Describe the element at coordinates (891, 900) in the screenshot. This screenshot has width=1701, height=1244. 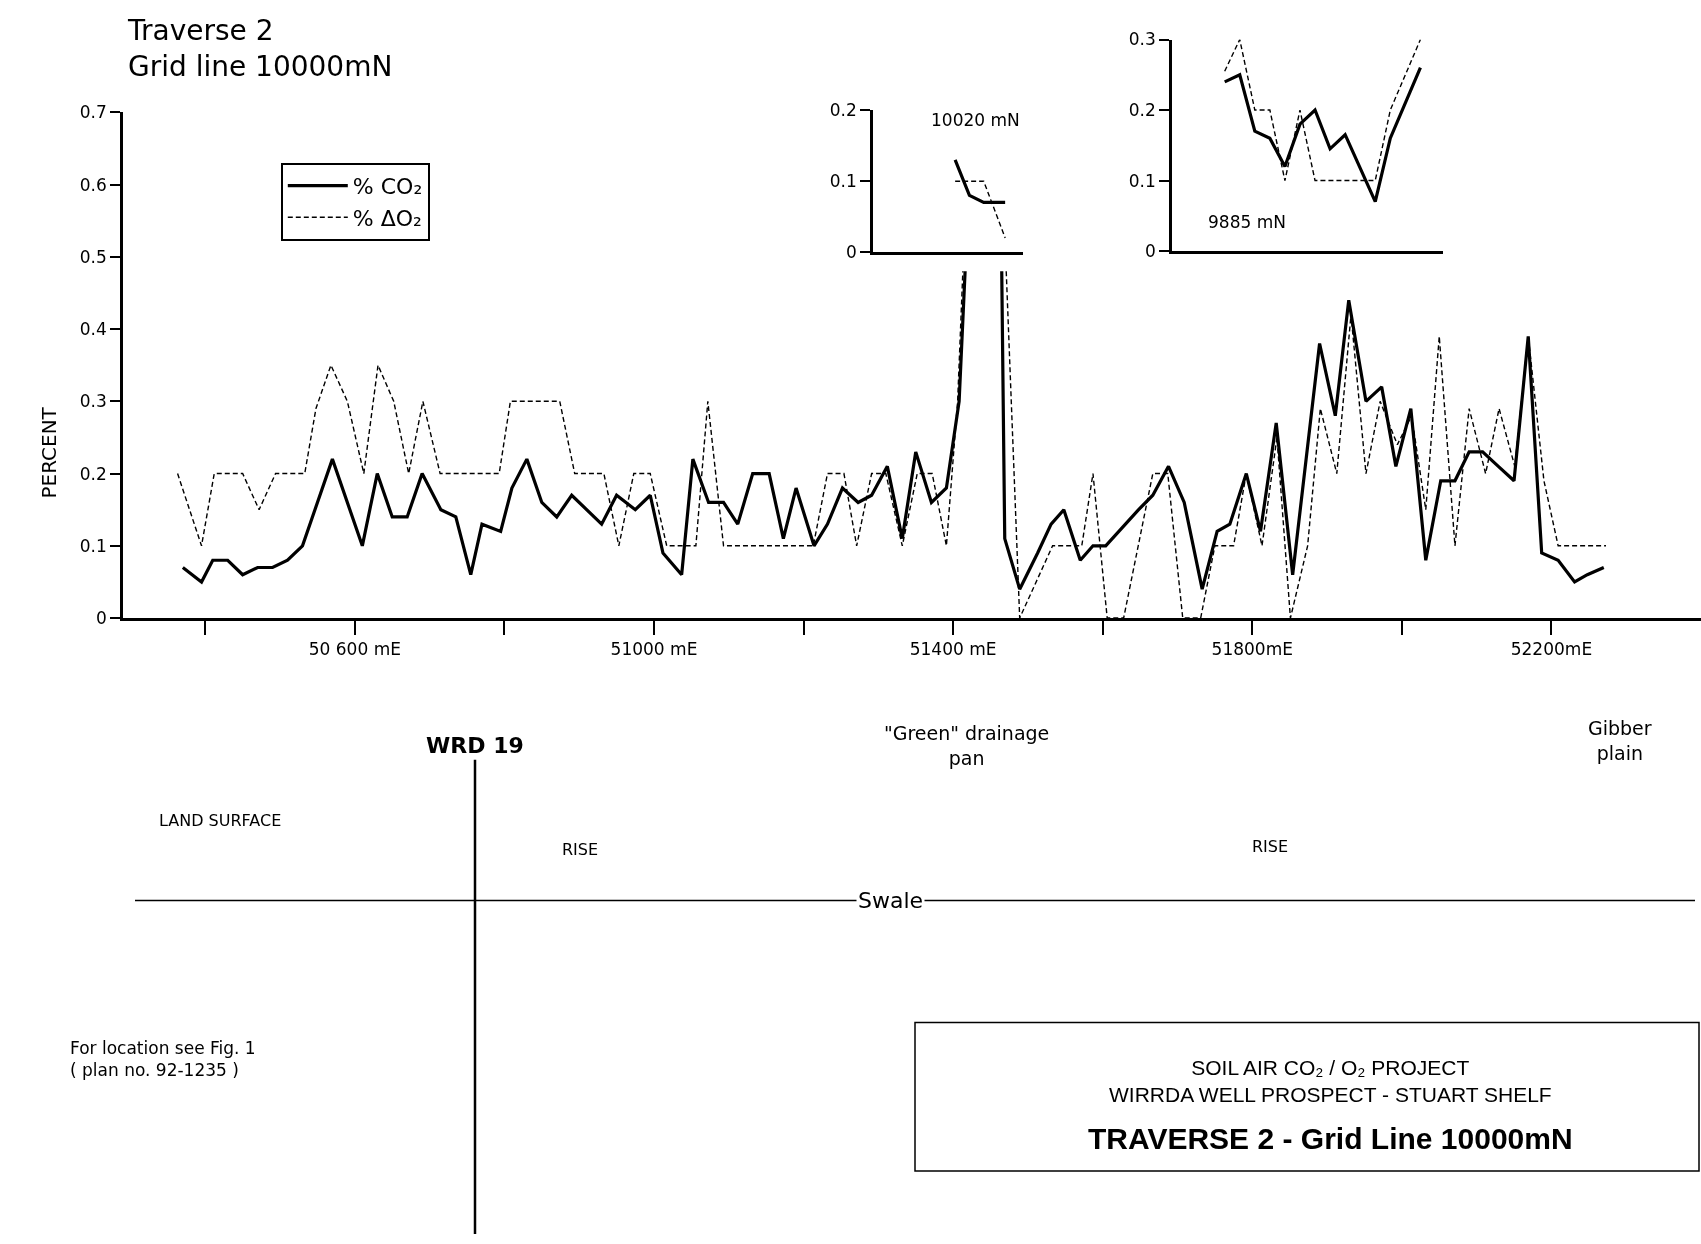
I see `text: Swale` at that location.